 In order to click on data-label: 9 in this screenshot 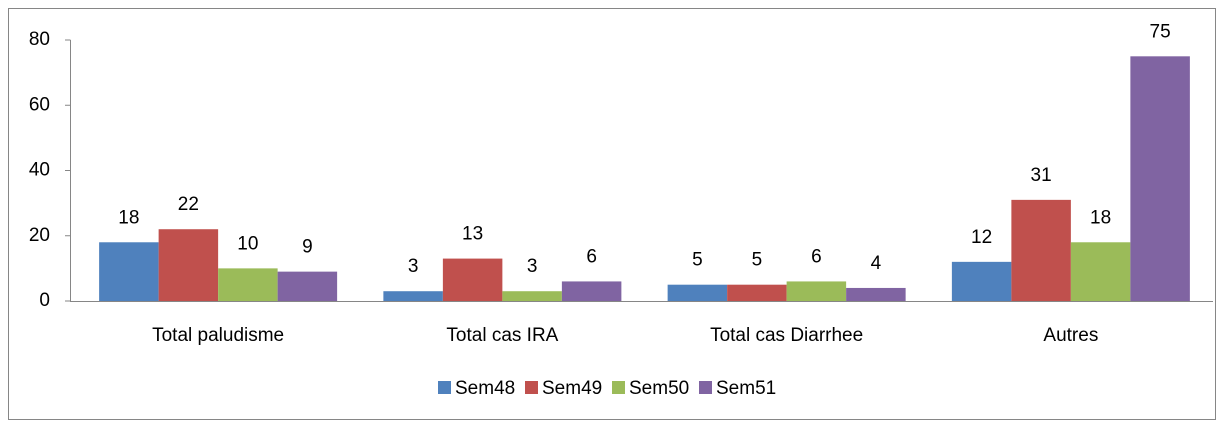, I will do `click(307, 247)`.